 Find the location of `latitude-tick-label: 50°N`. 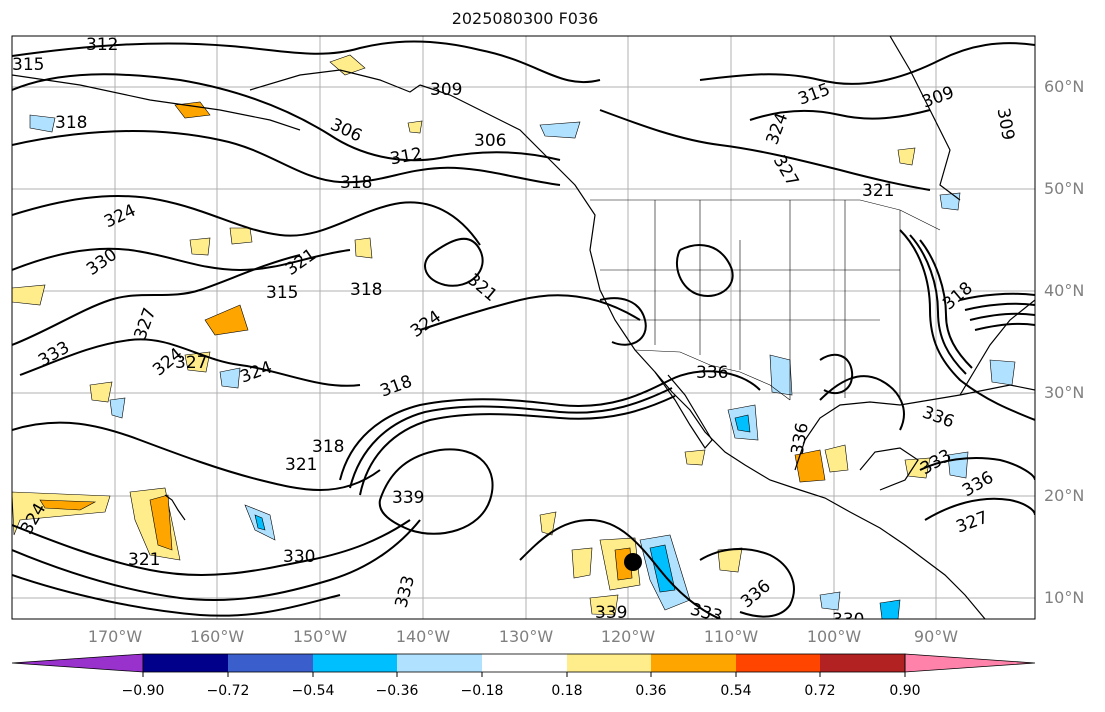

latitude-tick-label: 50°N is located at coordinates (1064, 188).